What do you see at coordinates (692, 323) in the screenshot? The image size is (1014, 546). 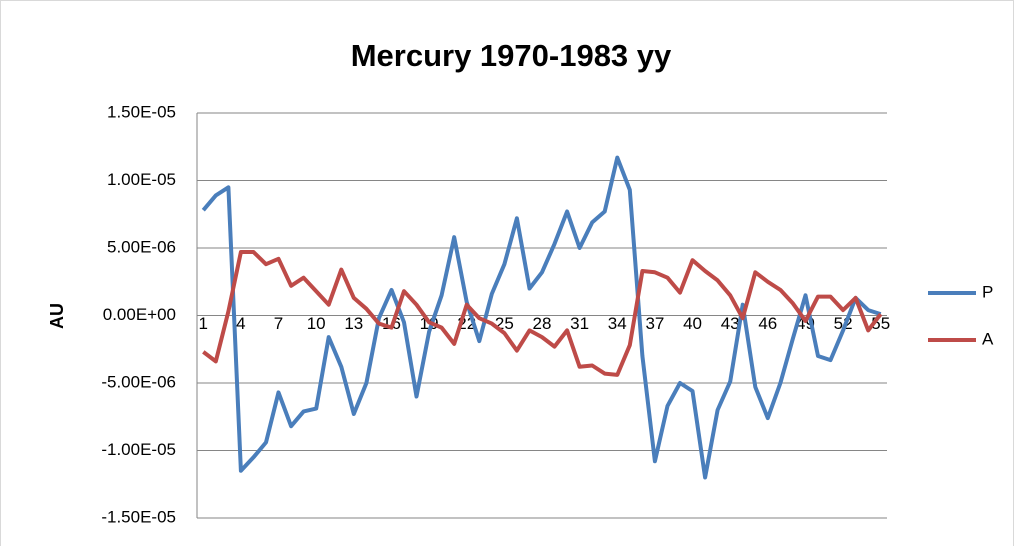 I see `x-tick-label: 40` at bounding box center [692, 323].